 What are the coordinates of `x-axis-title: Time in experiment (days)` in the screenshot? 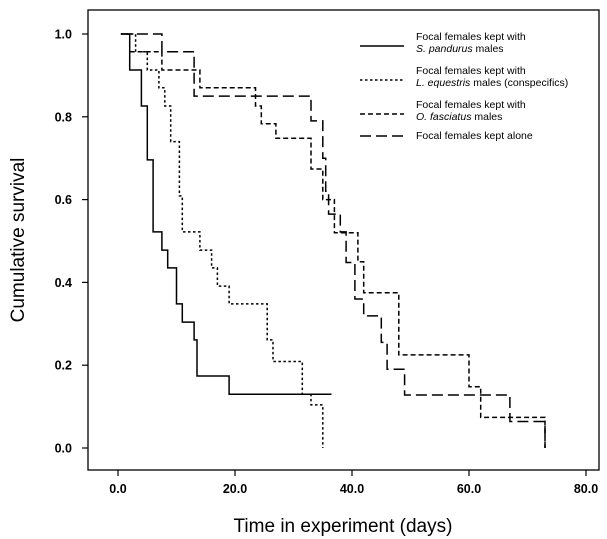 It's located at (343, 526).